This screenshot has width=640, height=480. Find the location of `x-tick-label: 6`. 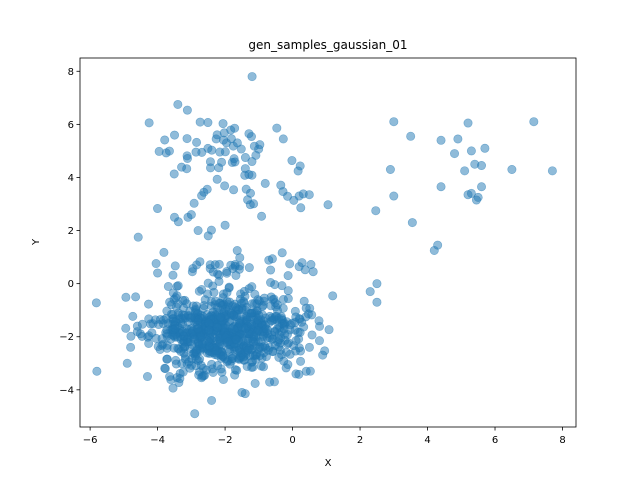

x-tick-label: 6 is located at coordinates (495, 440).